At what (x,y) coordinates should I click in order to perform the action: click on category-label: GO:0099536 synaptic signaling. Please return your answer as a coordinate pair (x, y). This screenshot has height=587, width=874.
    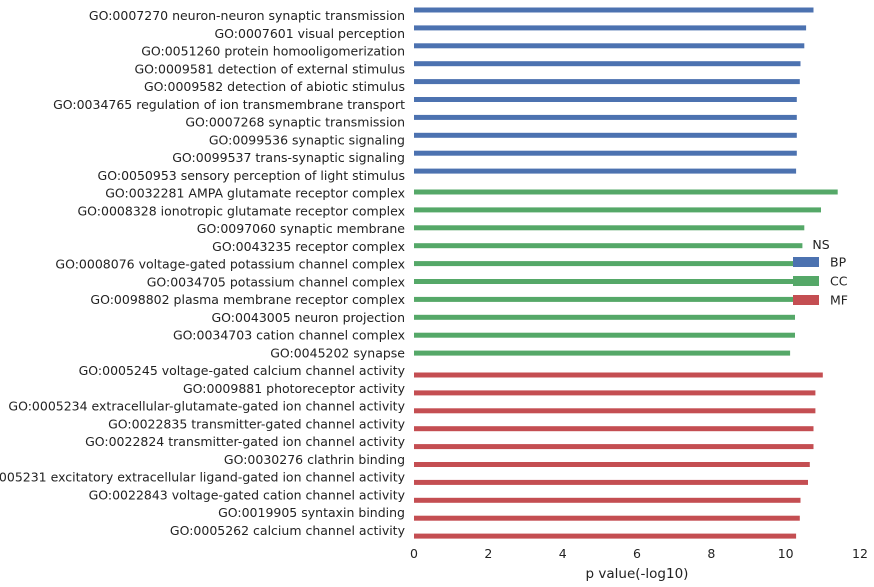
    Looking at the image, I should click on (307, 139).